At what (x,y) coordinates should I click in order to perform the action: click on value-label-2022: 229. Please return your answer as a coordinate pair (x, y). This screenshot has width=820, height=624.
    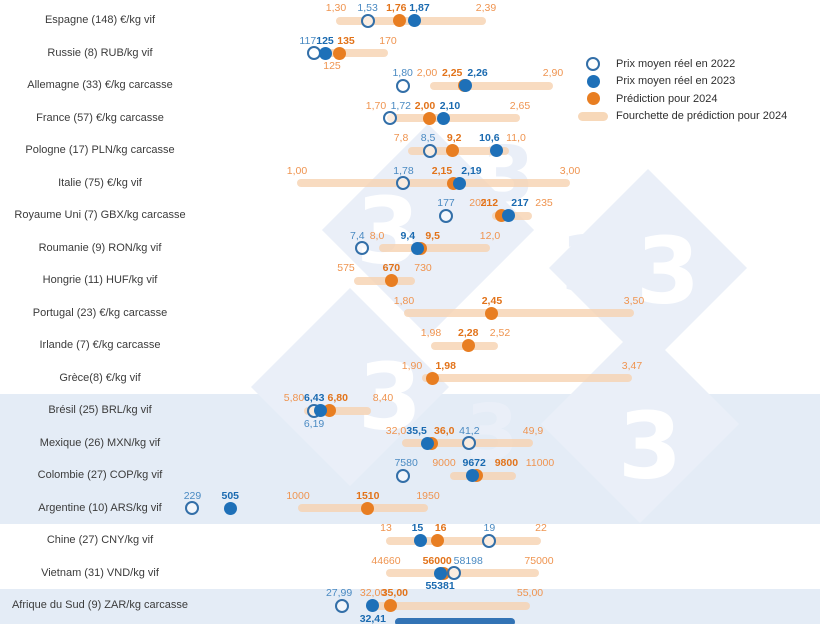
    Looking at the image, I should click on (192, 495).